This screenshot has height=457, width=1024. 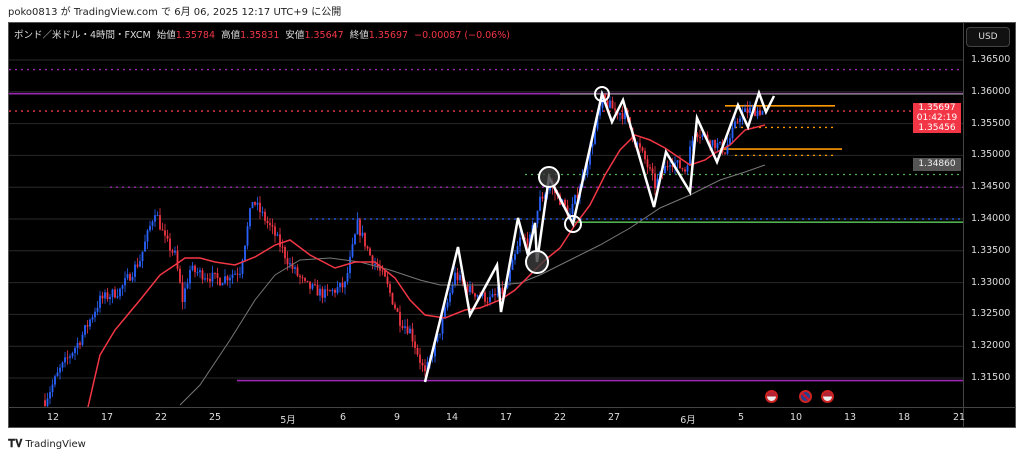 I want to click on price-tick-label: 1.32500, so click(x=991, y=314).